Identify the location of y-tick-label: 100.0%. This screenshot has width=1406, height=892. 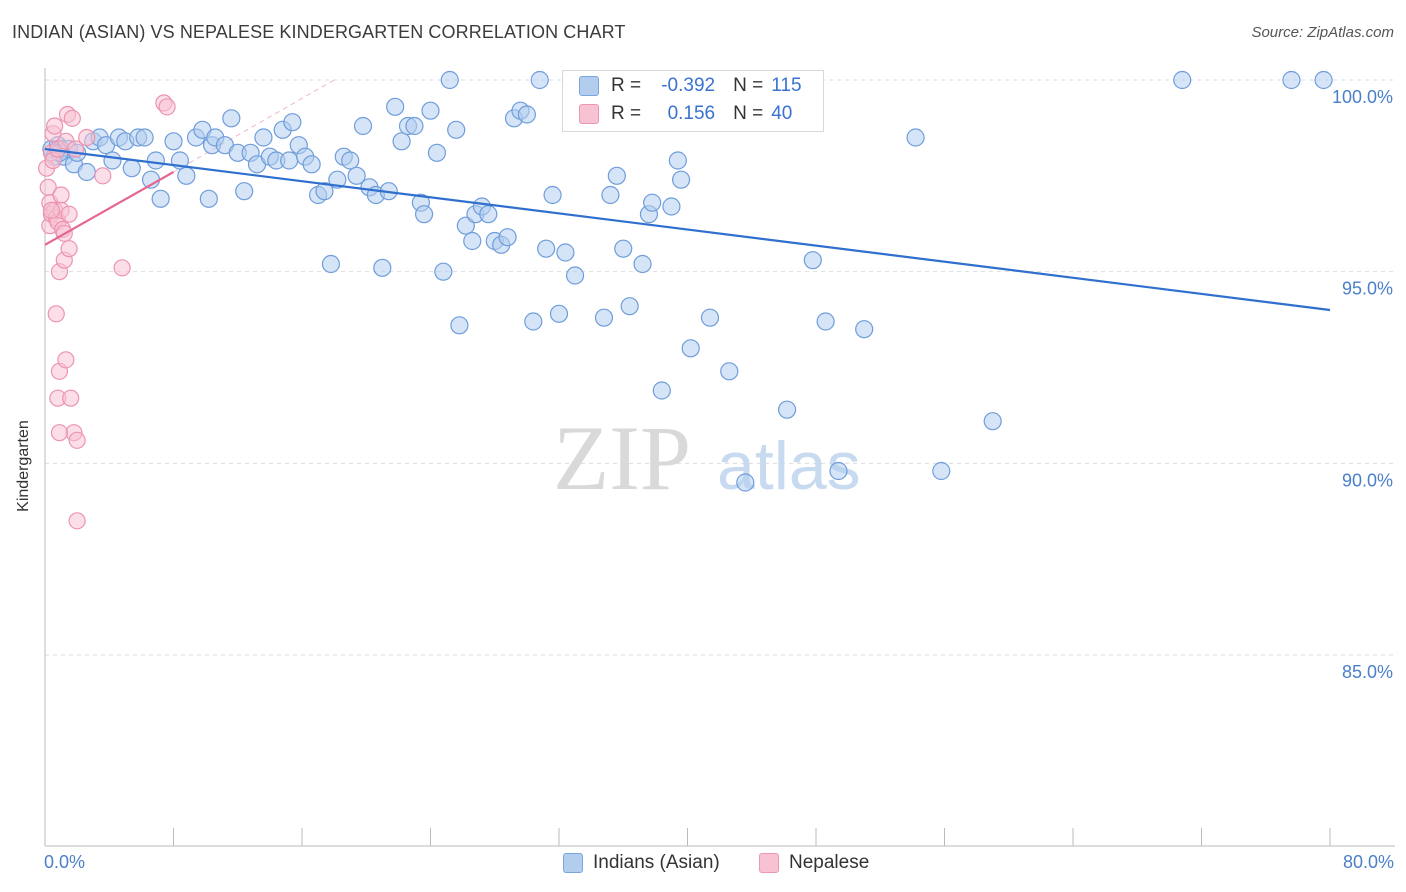
(1362, 97).